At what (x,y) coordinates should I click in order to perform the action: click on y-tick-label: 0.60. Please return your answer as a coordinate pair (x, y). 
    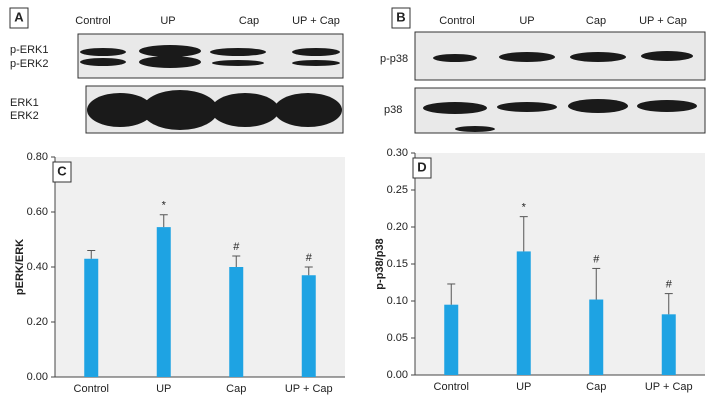
    Looking at the image, I should click on (37, 212).